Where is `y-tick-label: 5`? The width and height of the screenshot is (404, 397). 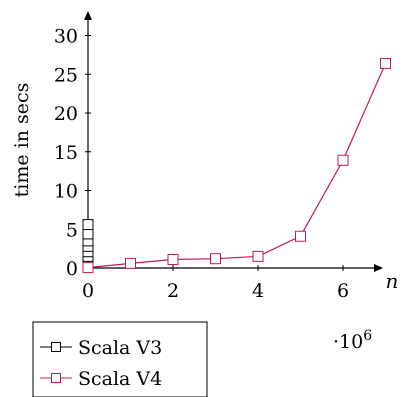
y-tick-label: 5 is located at coordinates (72, 230).